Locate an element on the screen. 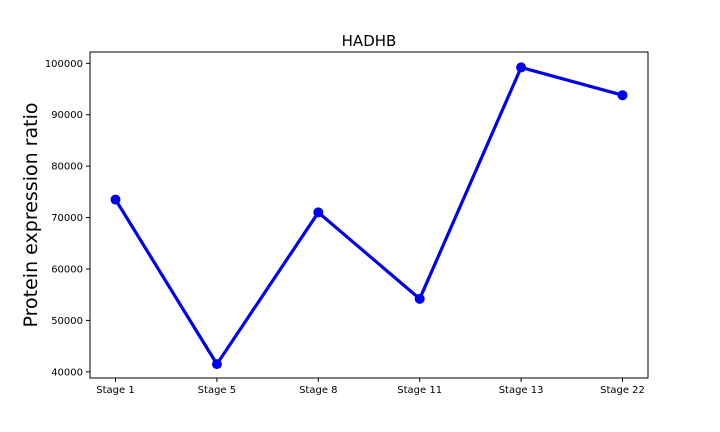  y-axis-ticks: 40000 50000 60000 70000 80000 90000 100000 is located at coordinates (67, 218).